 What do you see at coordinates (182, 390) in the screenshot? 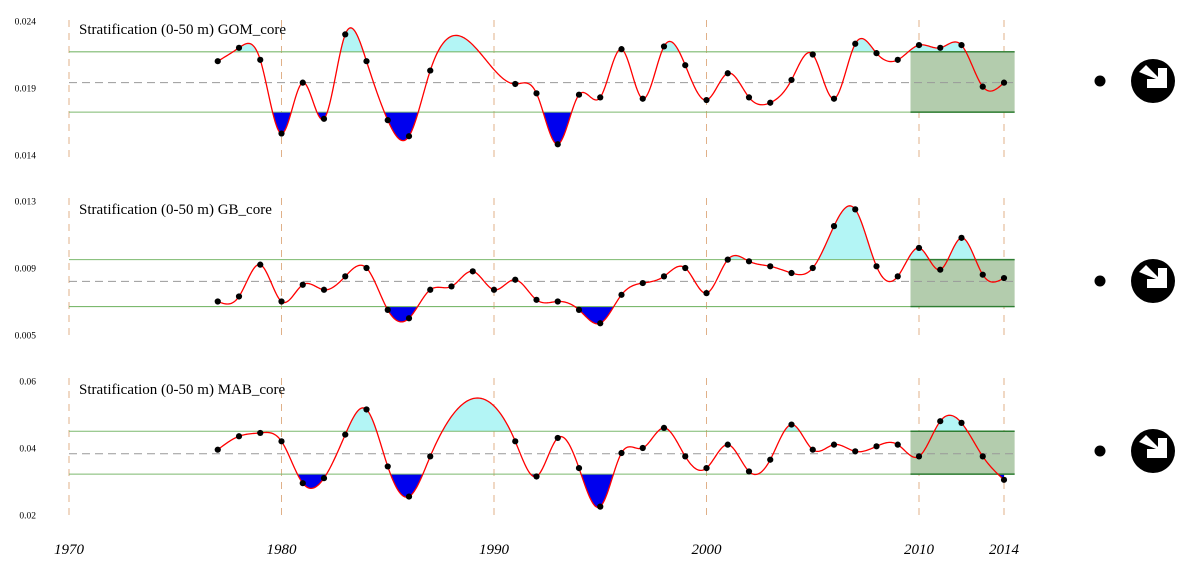
I see `panel-title: Stratification (0-50 m) MAB_core` at bounding box center [182, 390].